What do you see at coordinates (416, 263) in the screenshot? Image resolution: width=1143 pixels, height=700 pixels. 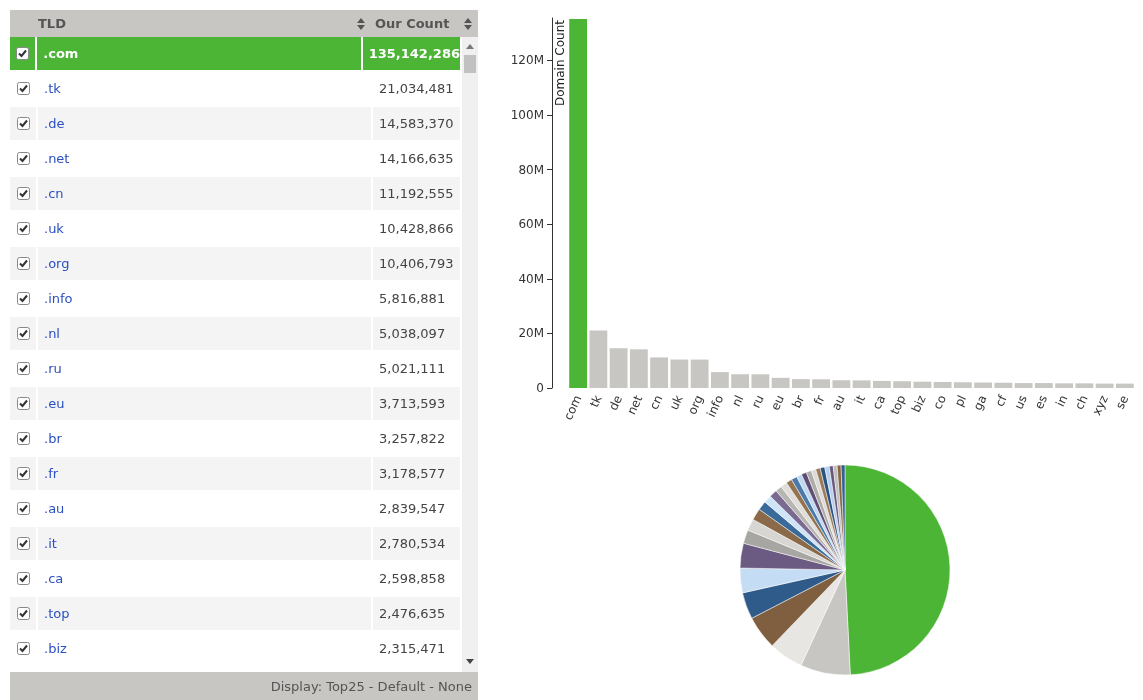 I see `text: 10,406,793` at bounding box center [416, 263].